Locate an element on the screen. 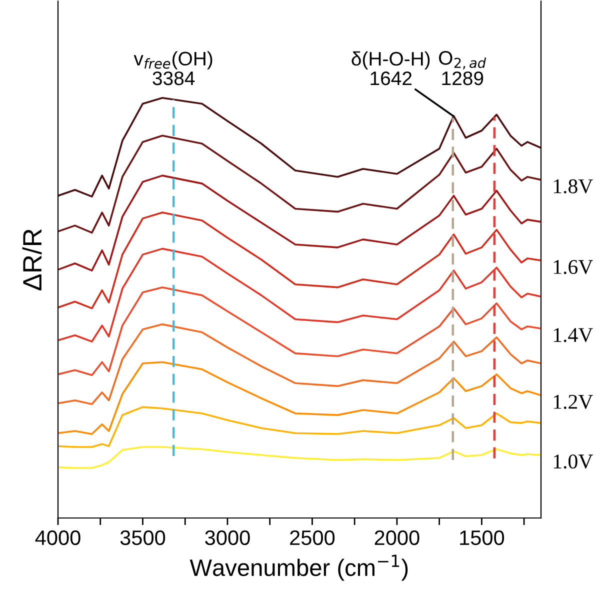  x-tick-label: 1500 is located at coordinates (482, 538).